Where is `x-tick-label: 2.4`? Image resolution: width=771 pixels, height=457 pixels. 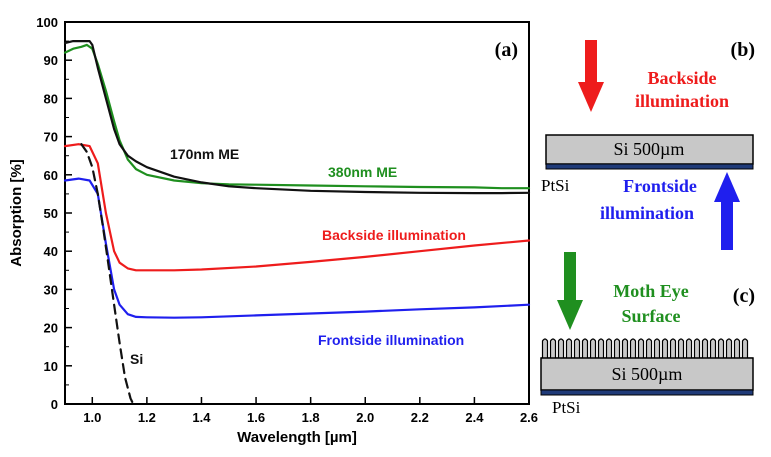
x-tick-label: 2.4 is located at coordinates (474, 417).